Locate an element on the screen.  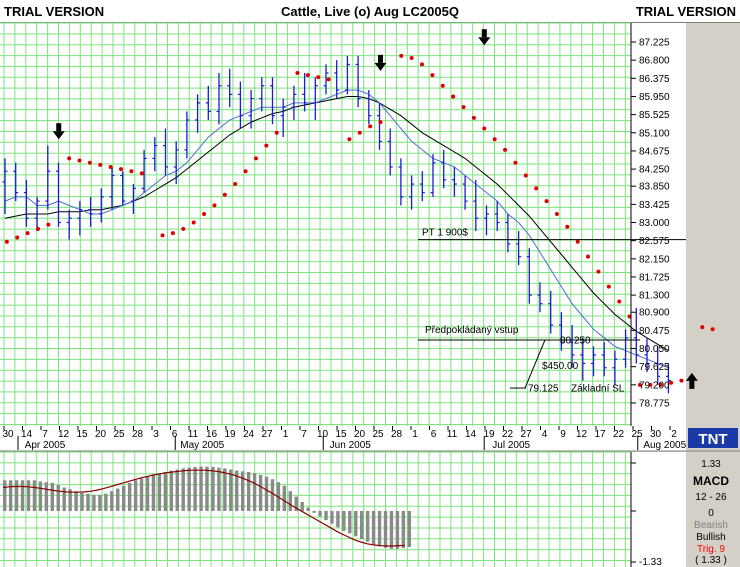
price-tick-label: 84.675 is located at coordinates (654, 151).